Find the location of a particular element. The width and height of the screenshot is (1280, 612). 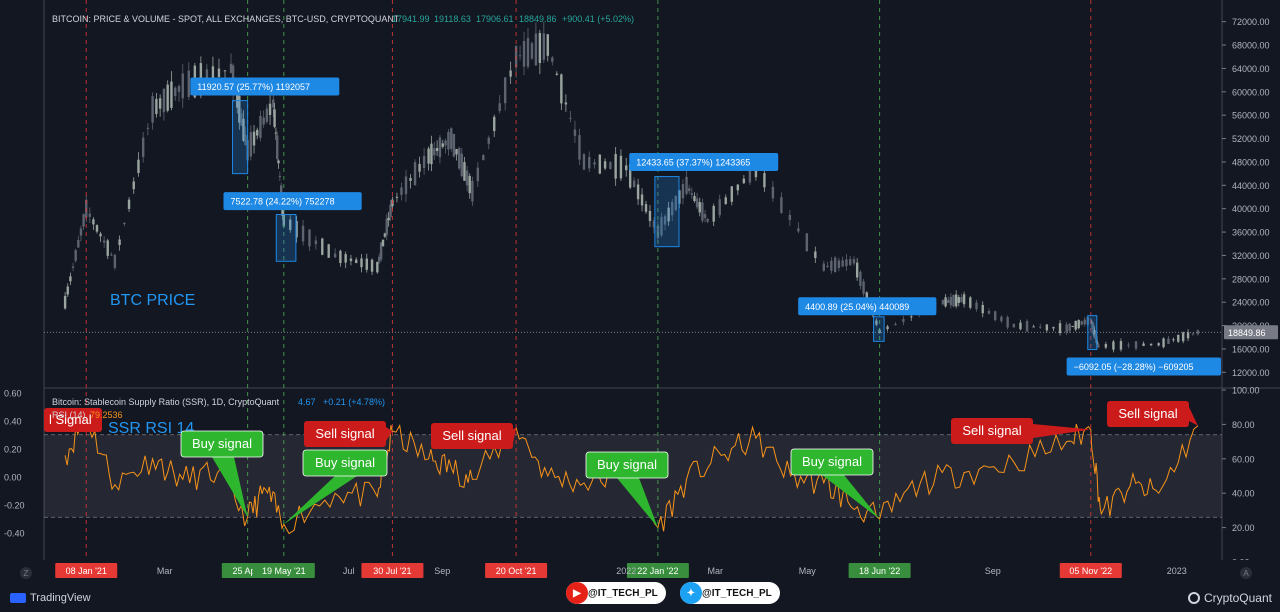

price-header-close: 18849.86 is located at coordinates (538, 19).